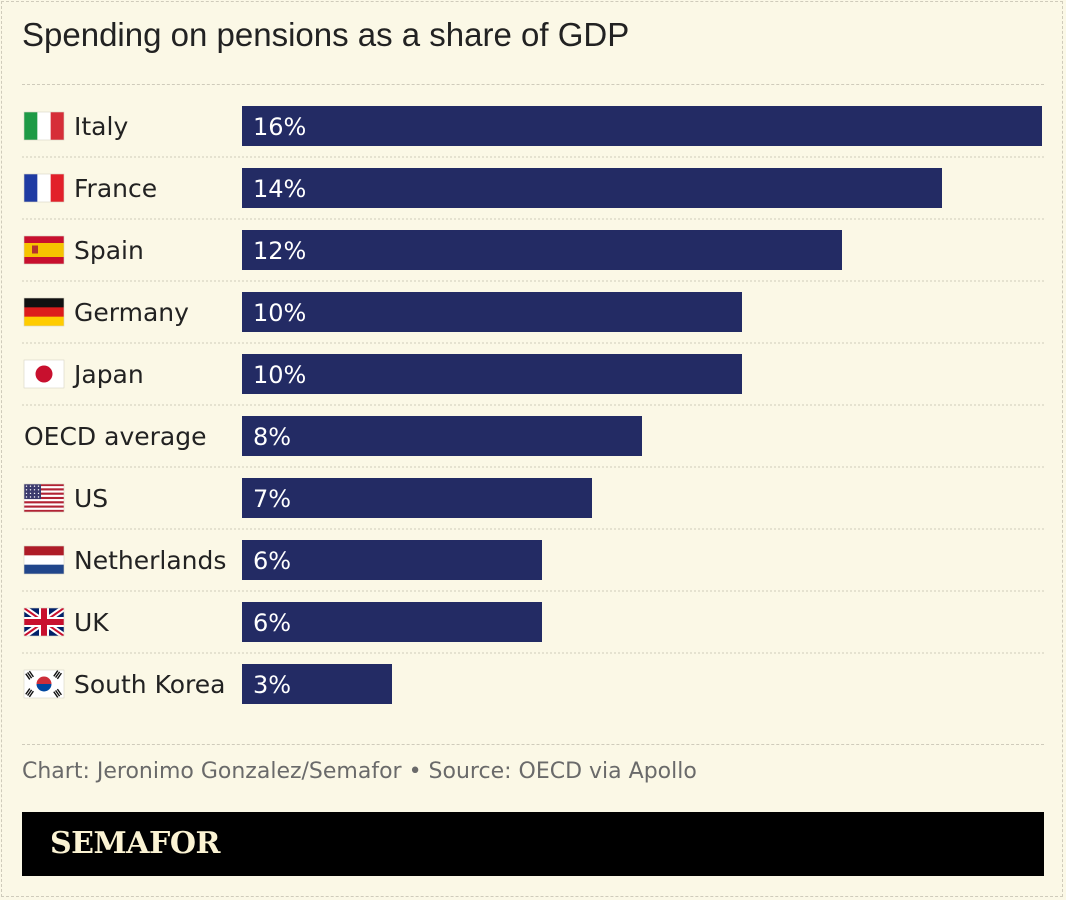  I want to click on footer-divider, so click(533, 744).